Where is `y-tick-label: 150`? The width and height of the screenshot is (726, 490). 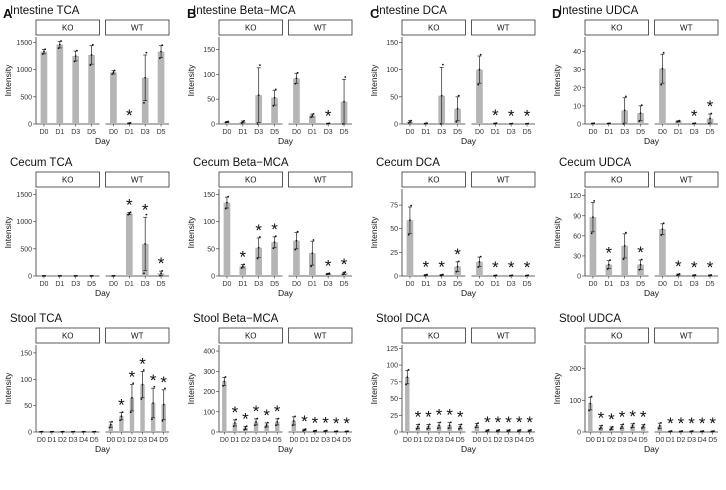 y-tick-label: 150 is located at coordinates (392, 43).